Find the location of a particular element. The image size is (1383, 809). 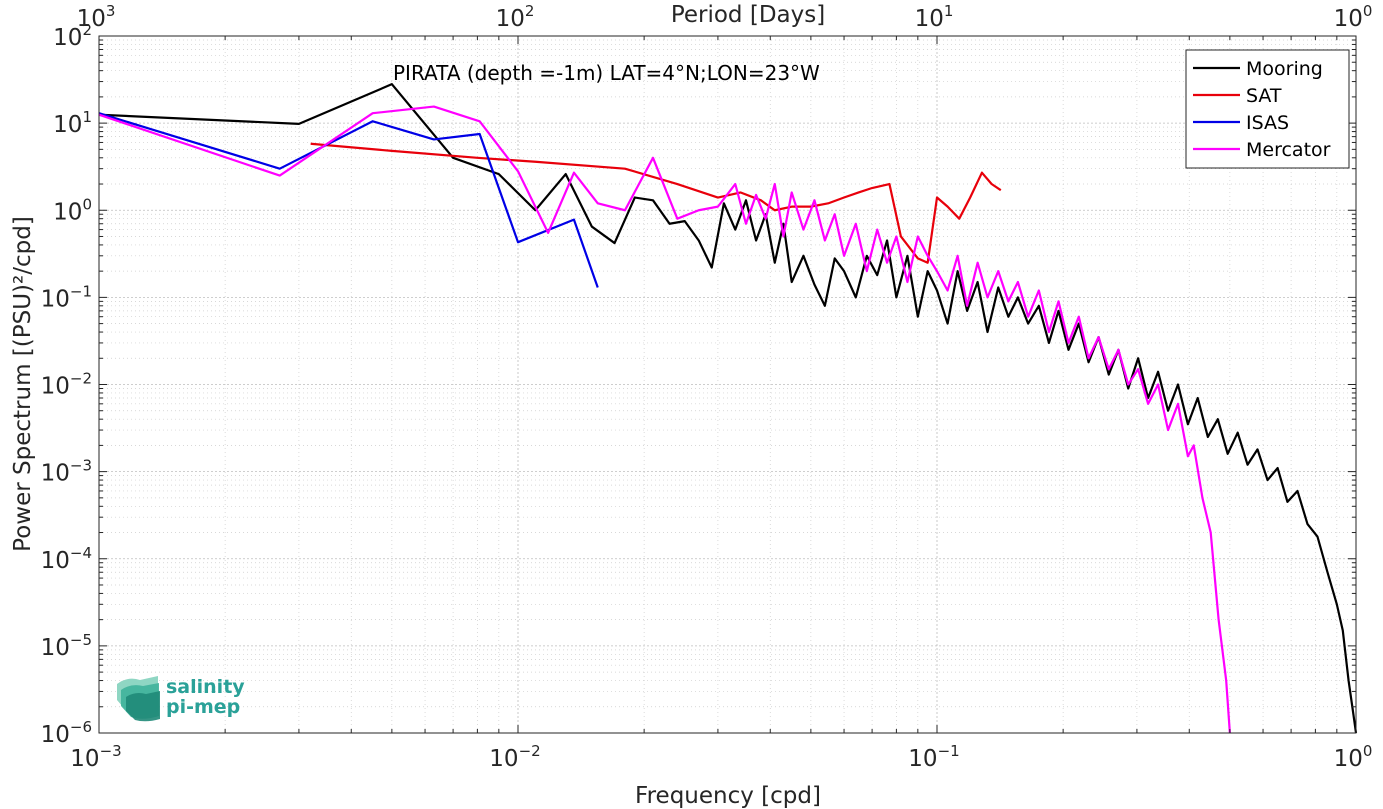

top-tick-labels: 10³ 10² 10¹ 10⁰ is located at coordinates (725, 17).